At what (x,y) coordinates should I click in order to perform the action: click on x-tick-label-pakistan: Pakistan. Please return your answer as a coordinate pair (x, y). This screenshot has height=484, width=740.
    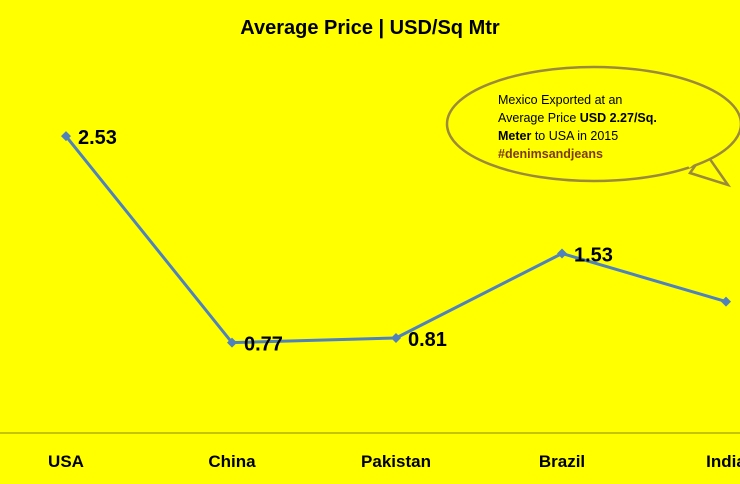
    Looking at the image, I should click on (396, 461).